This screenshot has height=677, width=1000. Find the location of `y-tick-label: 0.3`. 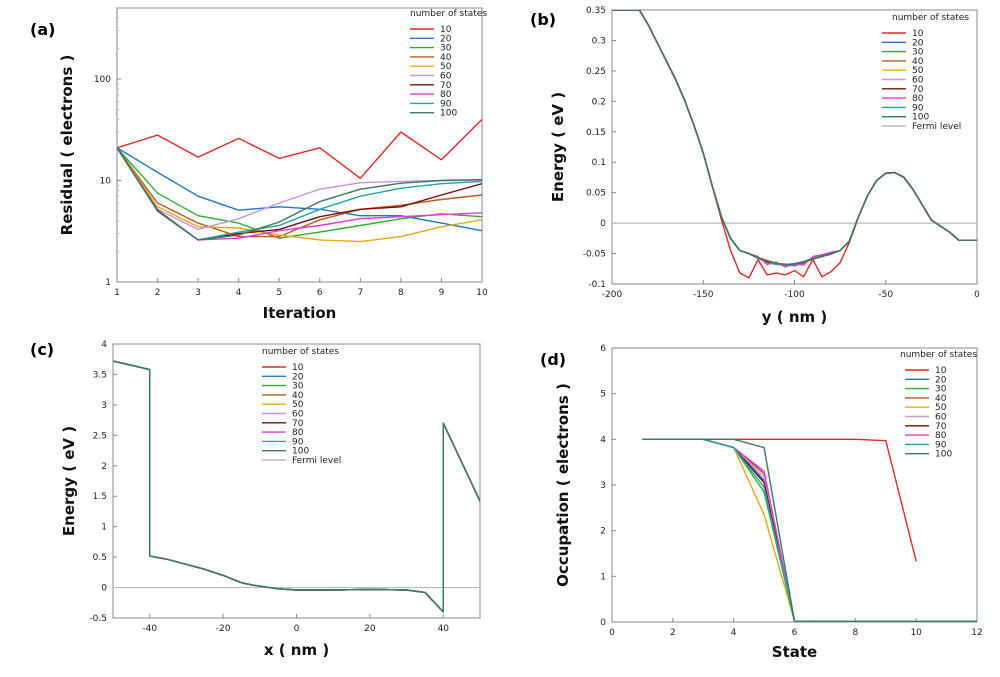

y-tick-label: 0.3 is located at coordinates (599, 41).